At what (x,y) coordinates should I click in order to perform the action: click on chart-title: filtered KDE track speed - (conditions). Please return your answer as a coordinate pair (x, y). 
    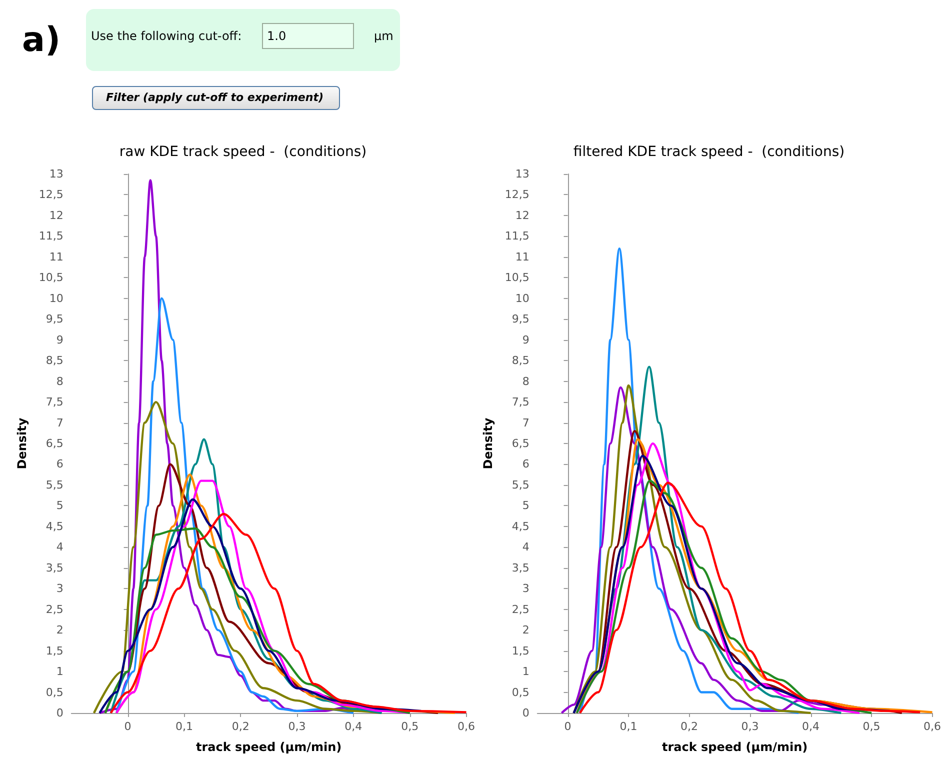
    Looking at the image, I should click on (709, 152).